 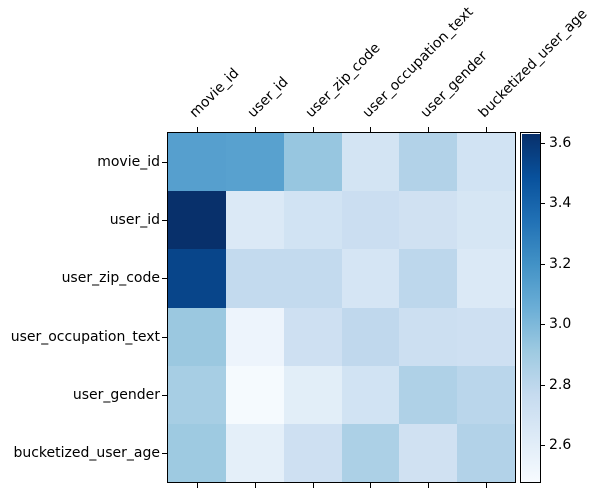 I want to click on colorbar-tick-label: 3.4, so click(x=560, y=203).